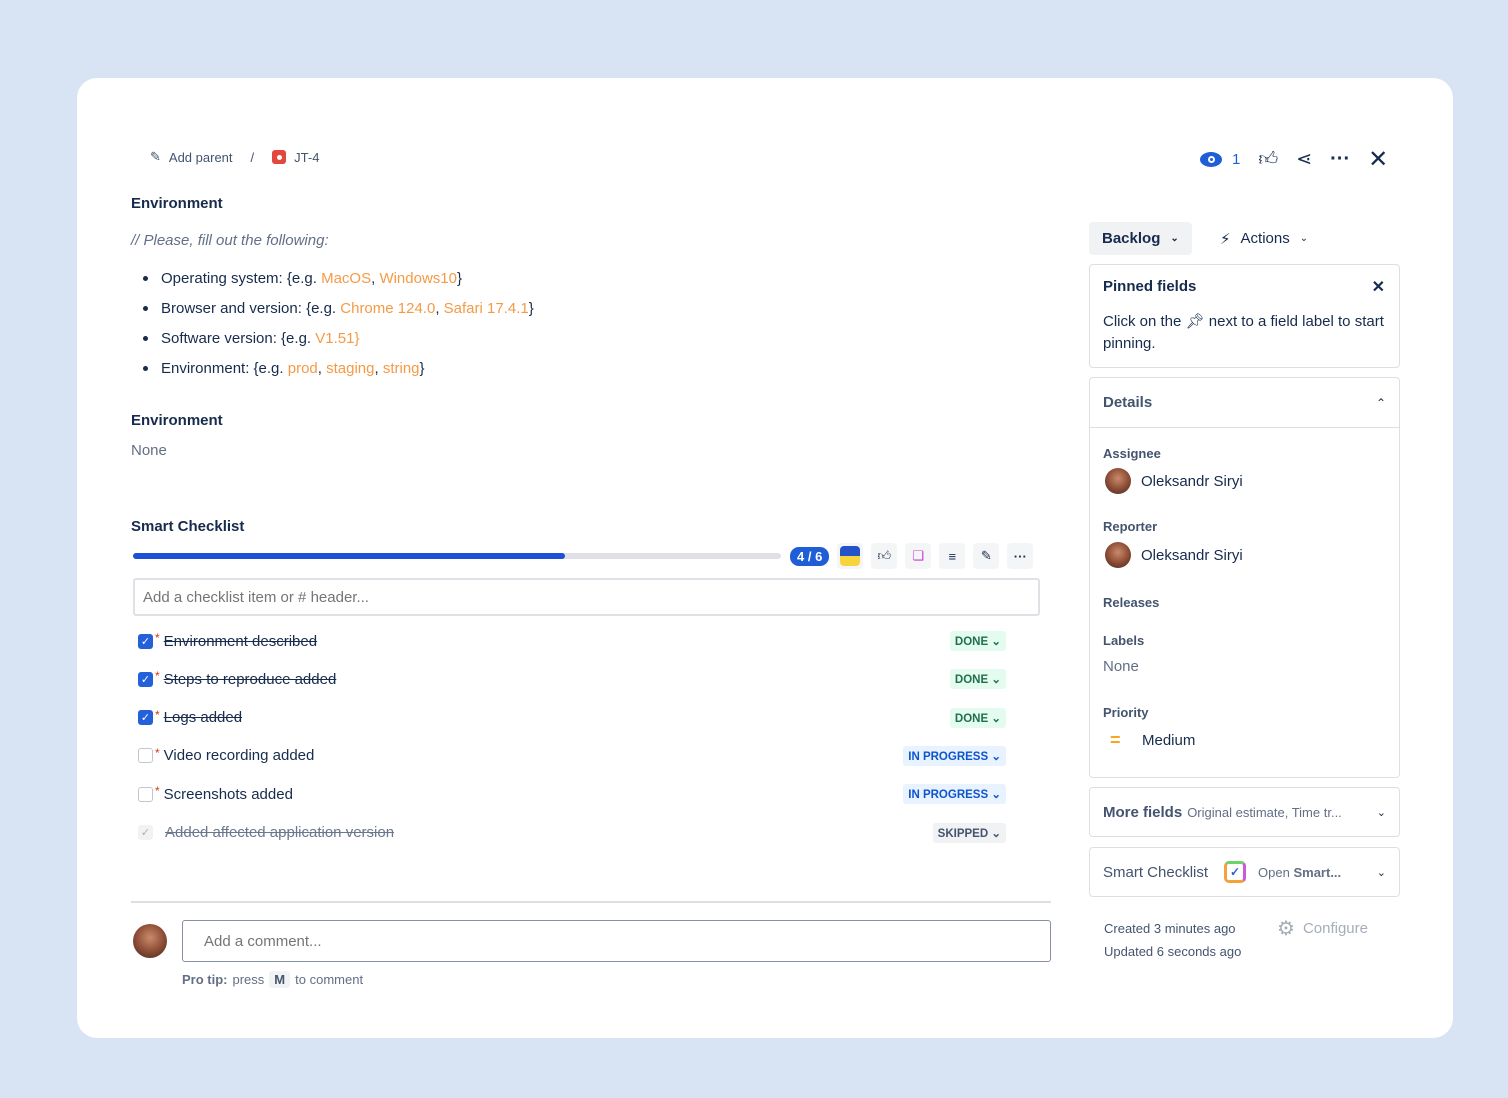 The height and width of the screenshot is (1098, 1508). I want to click on add-parent-link: Add parent, so click(200, 157).